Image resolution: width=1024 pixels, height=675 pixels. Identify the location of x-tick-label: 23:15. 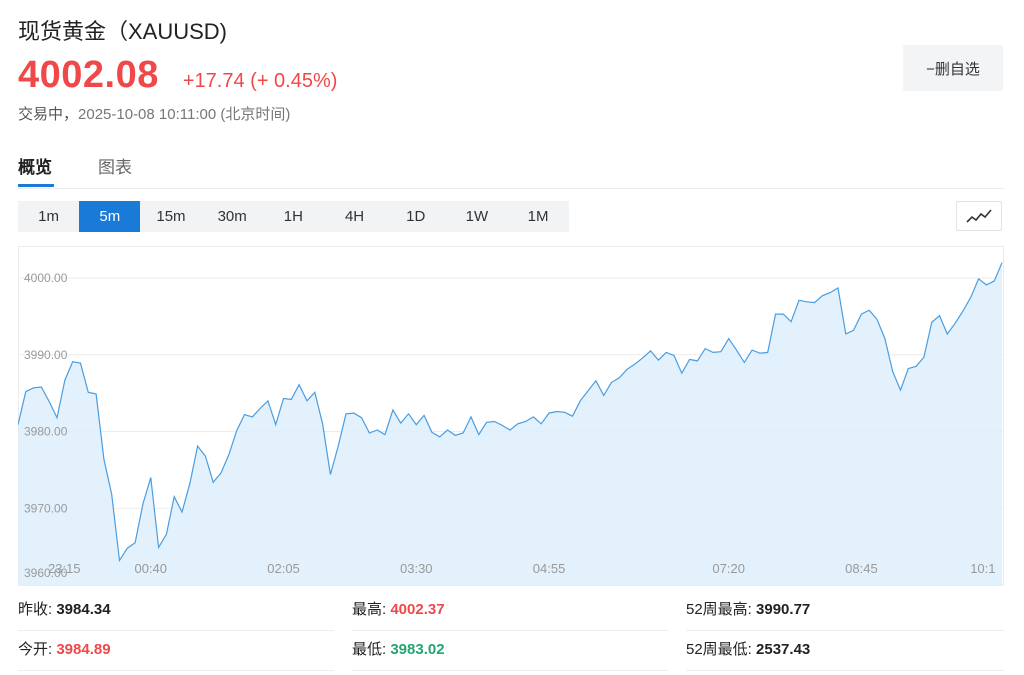
(64, 568).